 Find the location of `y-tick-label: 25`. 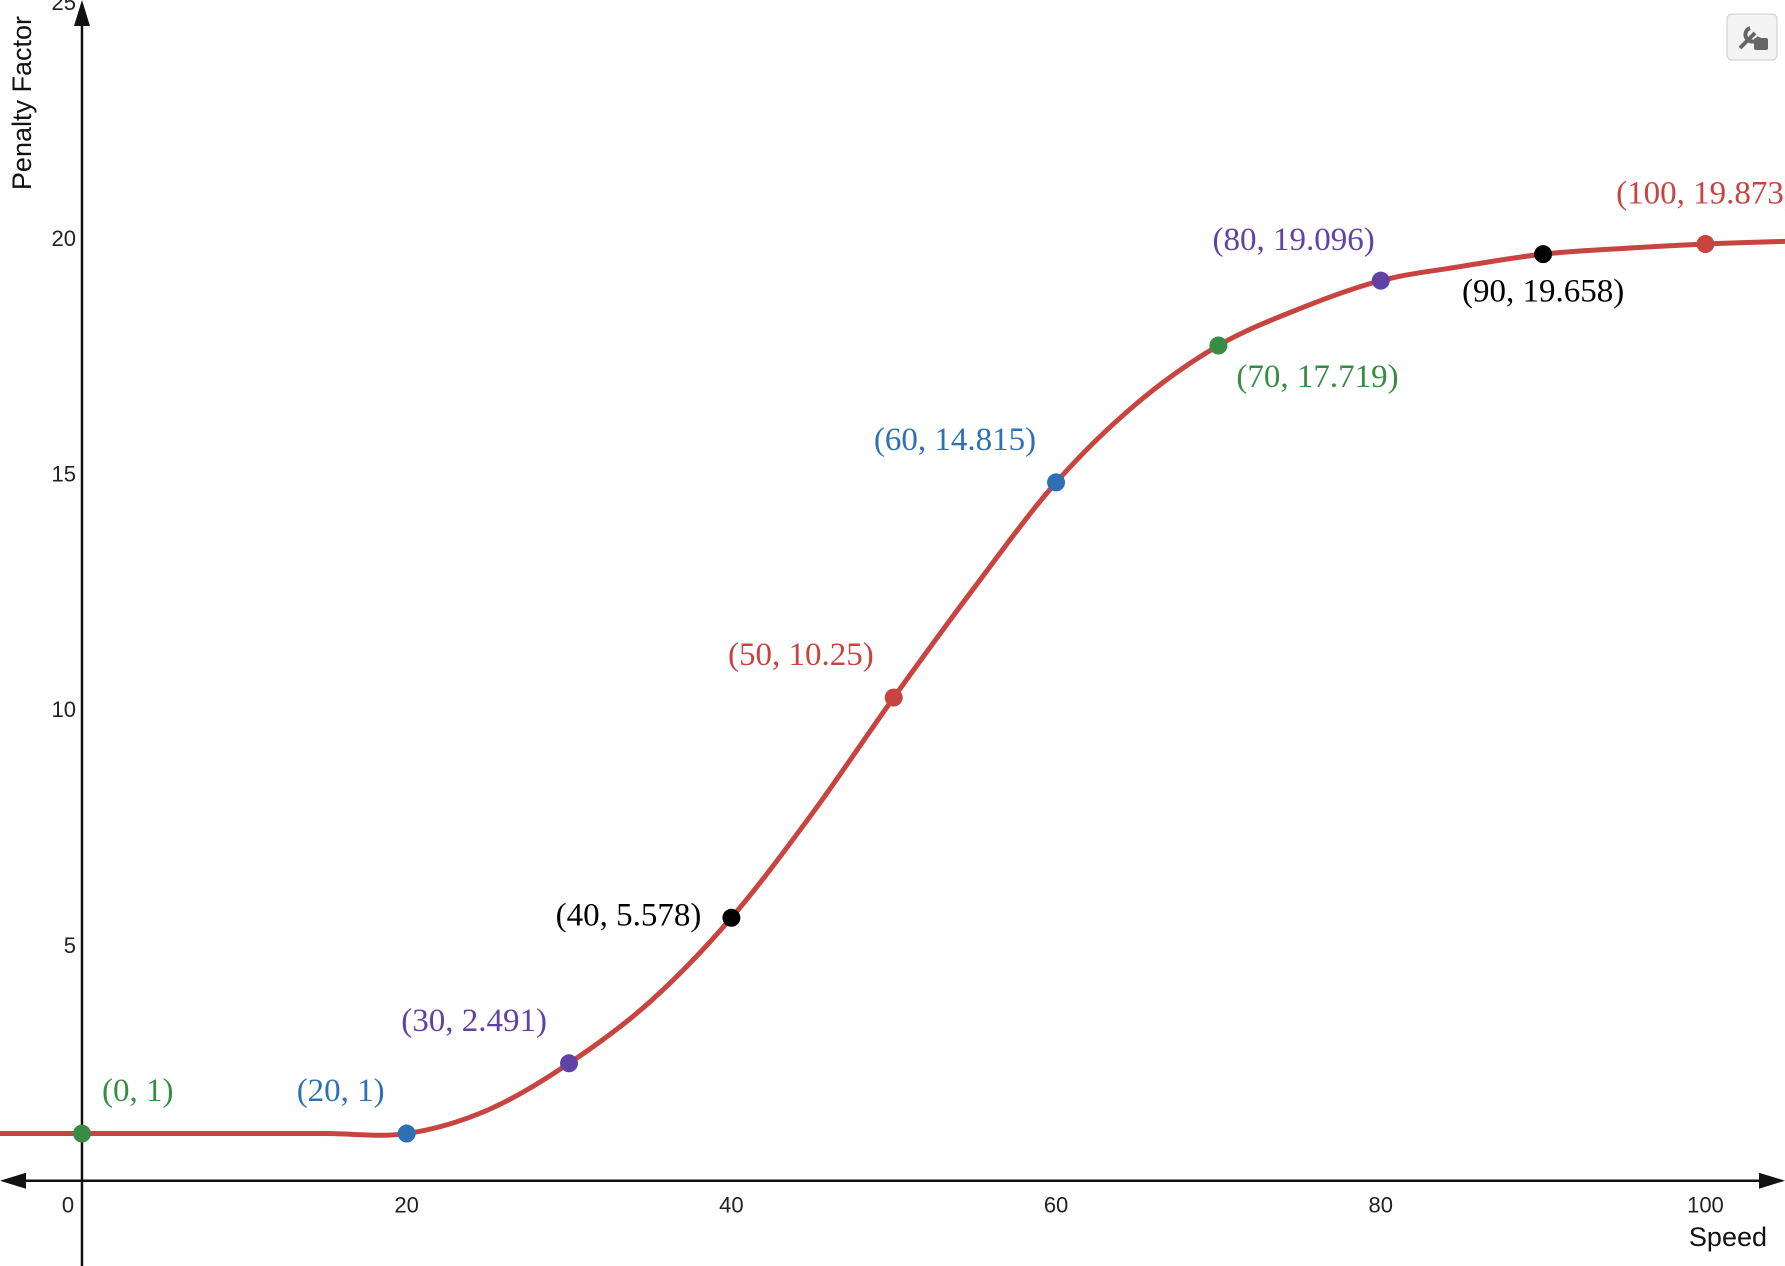

y-tick-label: 25 is located at coordinates (64, 7).